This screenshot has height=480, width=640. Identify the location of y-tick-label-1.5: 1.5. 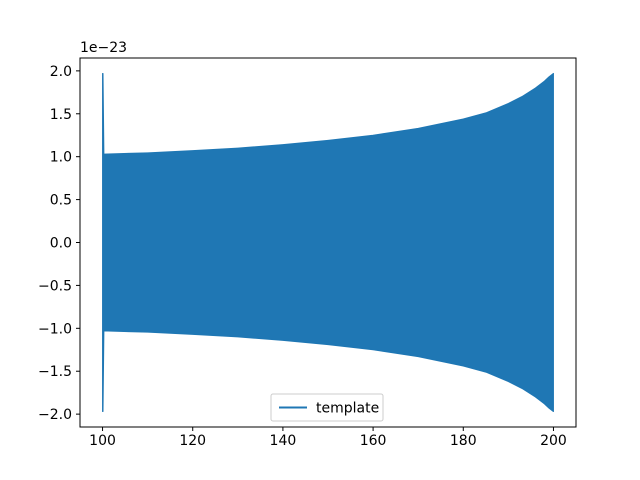
(61, 115).